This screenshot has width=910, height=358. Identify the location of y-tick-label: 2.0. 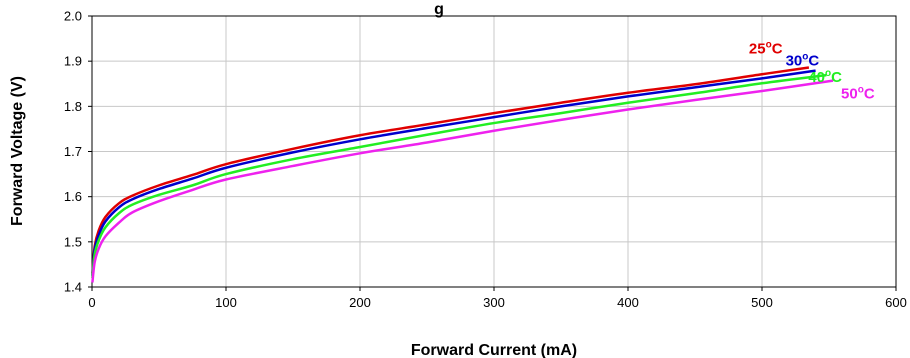
(73, 16).